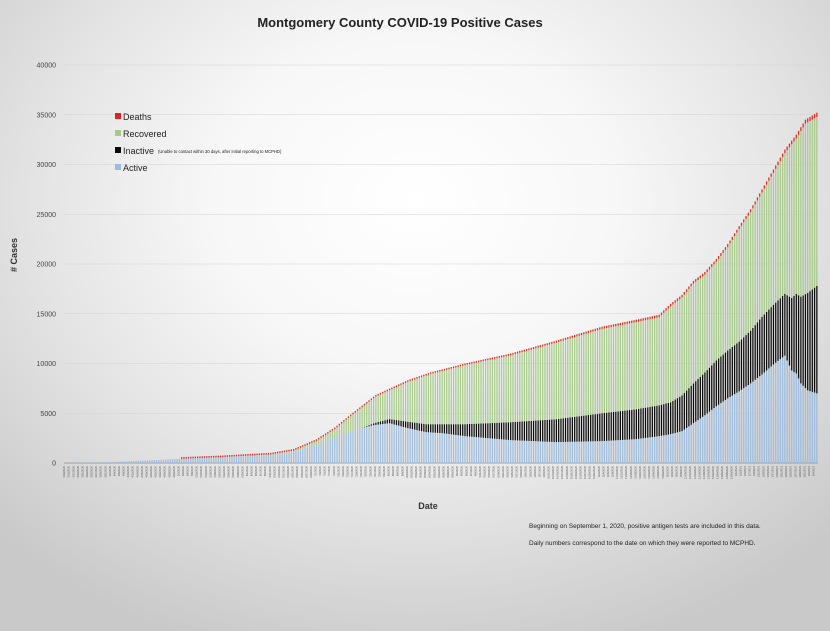 The height and width of the screenshot is (631, 830). I want to click on x-tick-label: 4/4/2020, so click(114, 470).